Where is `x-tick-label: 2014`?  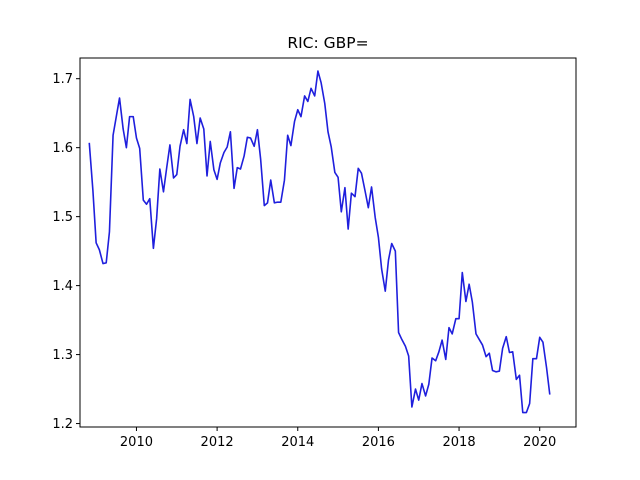 x-tick-label: 2014 is located at coordinates (297, 442).